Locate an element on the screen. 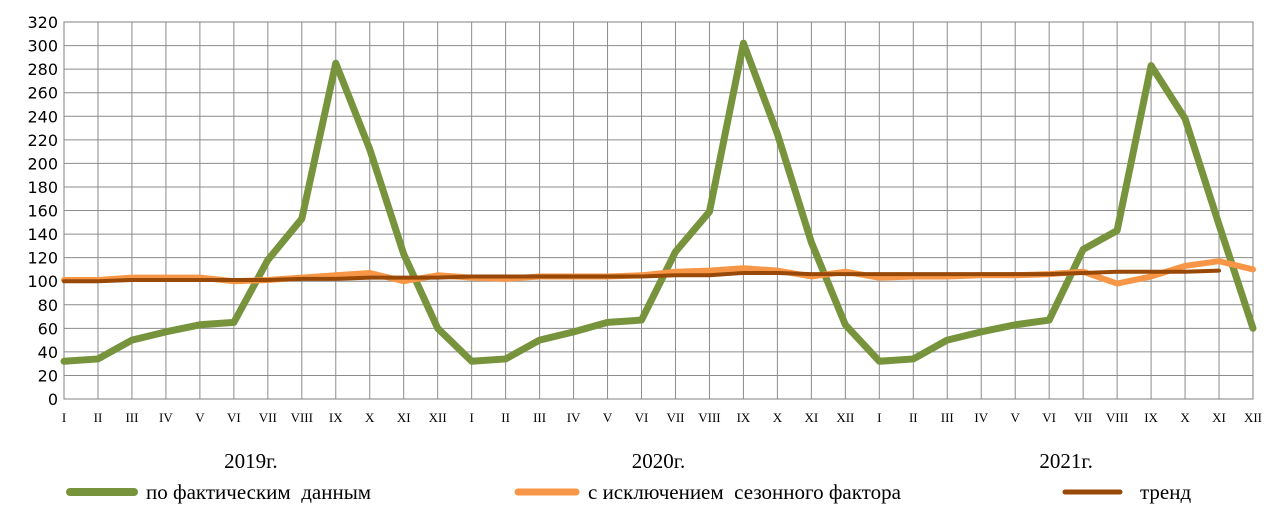 The image size is (1269, 515). y-tick-label: 320 is located at coordinates (42, 22).